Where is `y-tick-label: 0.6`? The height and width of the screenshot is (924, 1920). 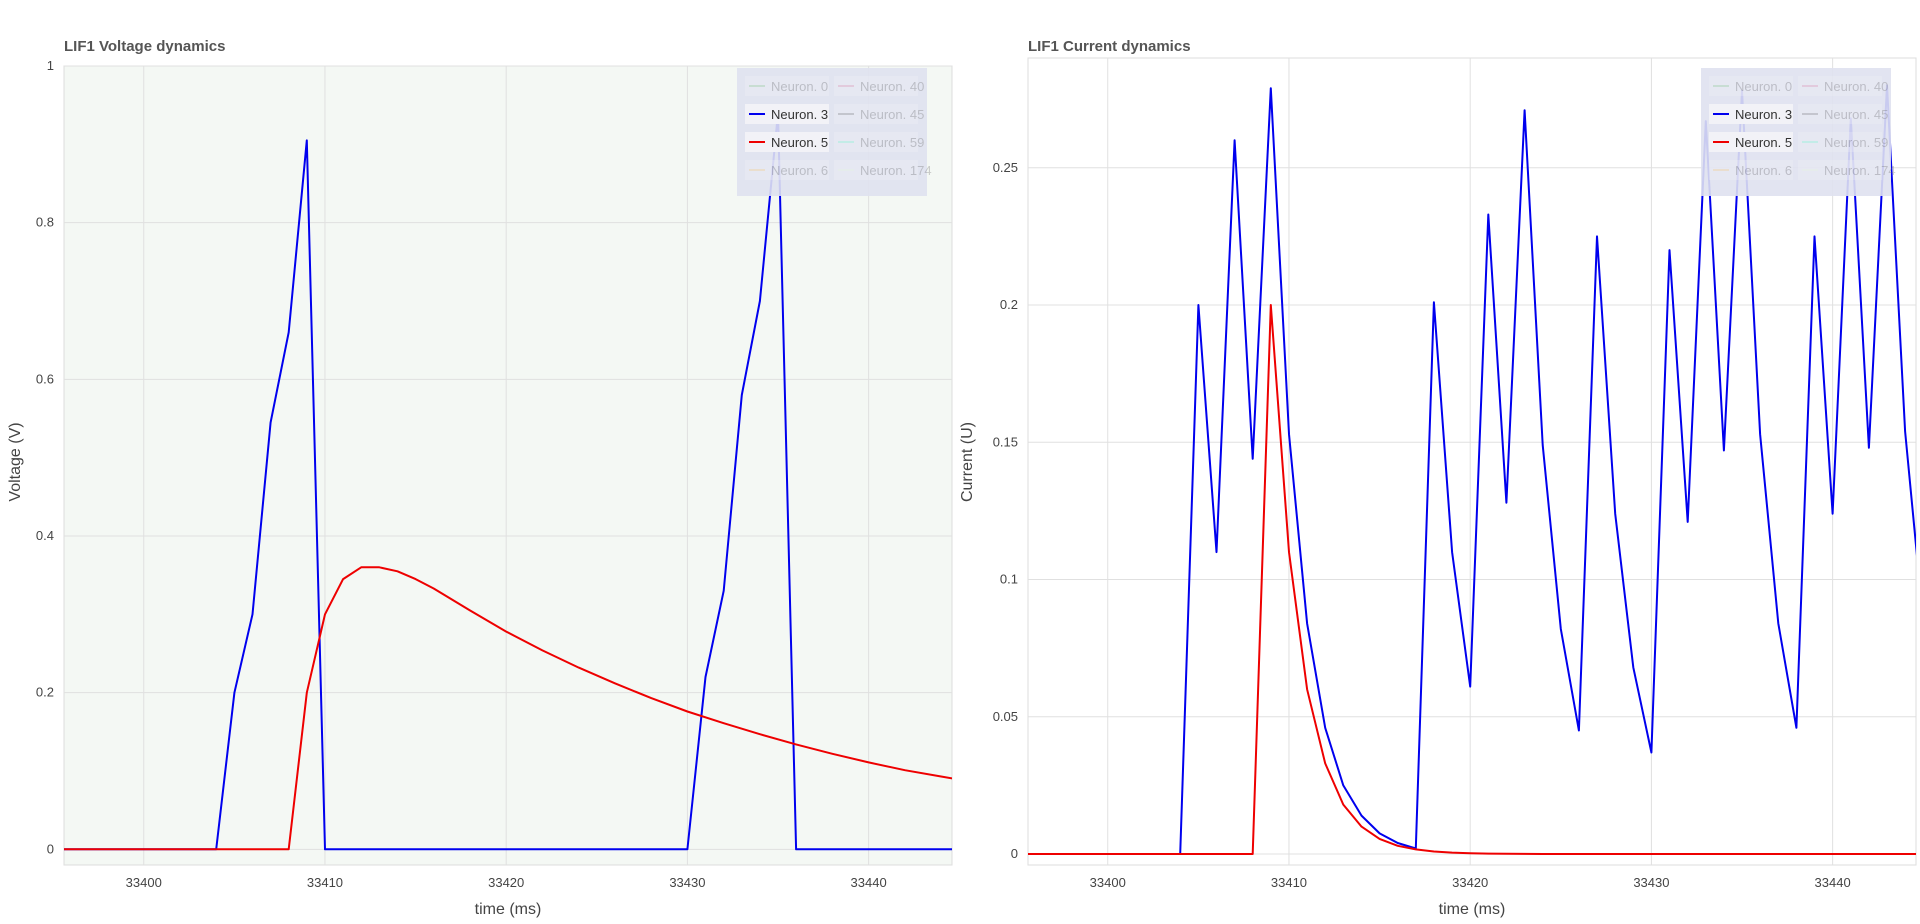
y-tick-label: 0.6 is located at coordinates (45, 378).